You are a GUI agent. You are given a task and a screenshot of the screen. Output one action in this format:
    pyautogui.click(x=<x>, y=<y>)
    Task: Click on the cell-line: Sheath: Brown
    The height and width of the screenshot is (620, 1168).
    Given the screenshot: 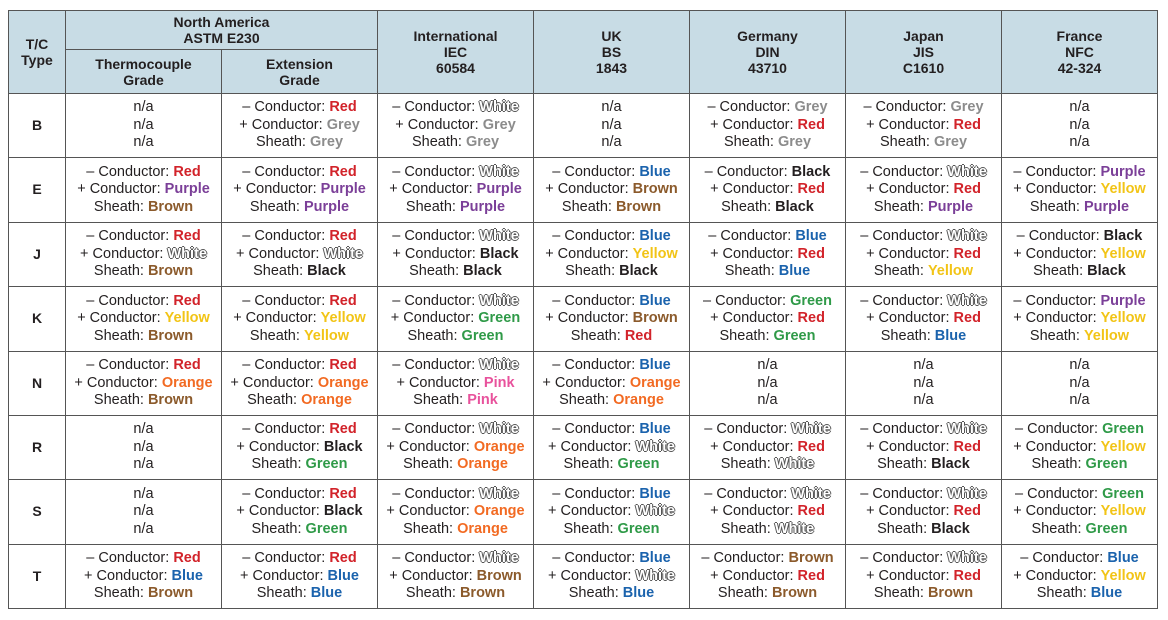 What is the action you would take?
    pyautogui.click(x=143, y=594)
    